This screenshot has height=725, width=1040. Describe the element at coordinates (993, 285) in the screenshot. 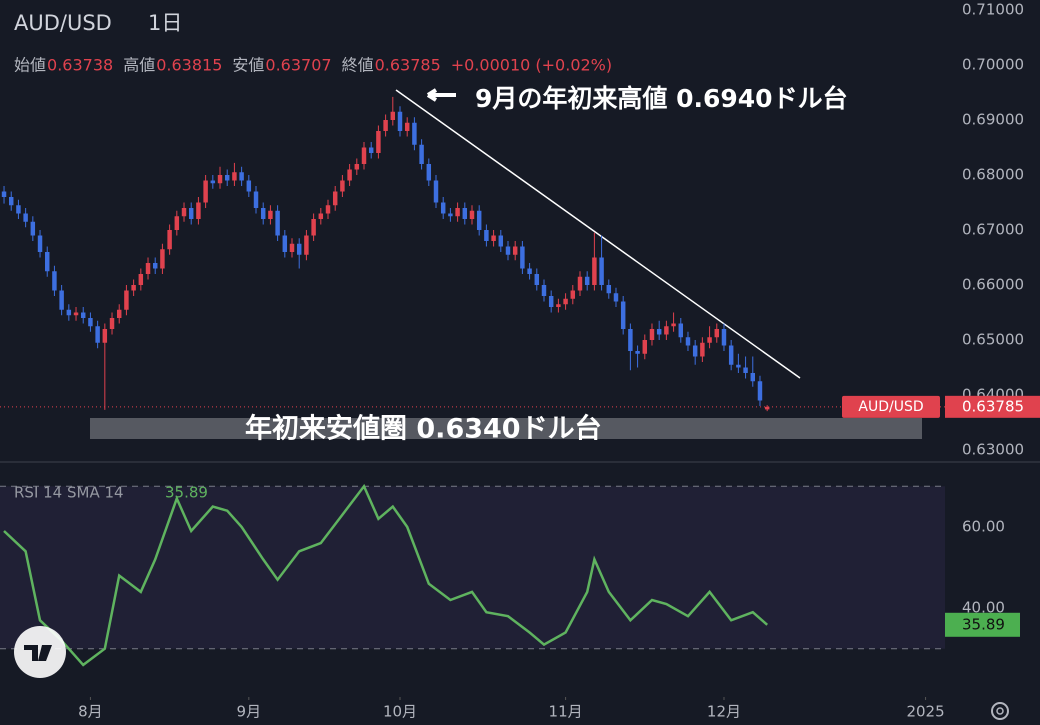

I see `y-tick-label: 0.66000` at that location.